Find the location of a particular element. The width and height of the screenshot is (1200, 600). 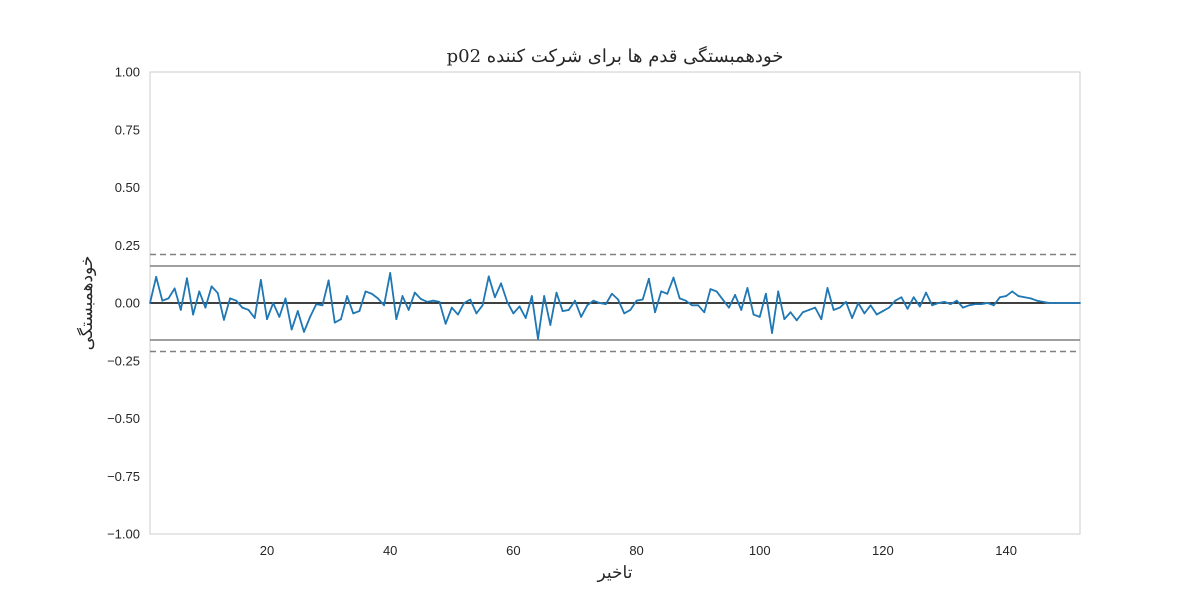

x-tick-label: 100 is located at coordinates (760, 550).